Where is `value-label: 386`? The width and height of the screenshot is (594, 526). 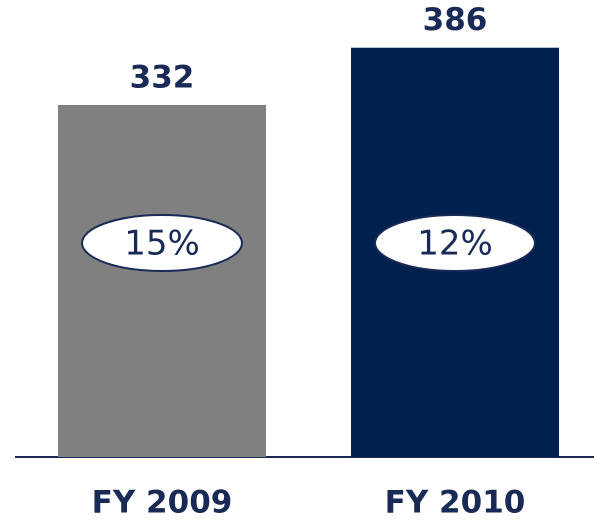 value-label: 386 is located at coordinates (455, 20).